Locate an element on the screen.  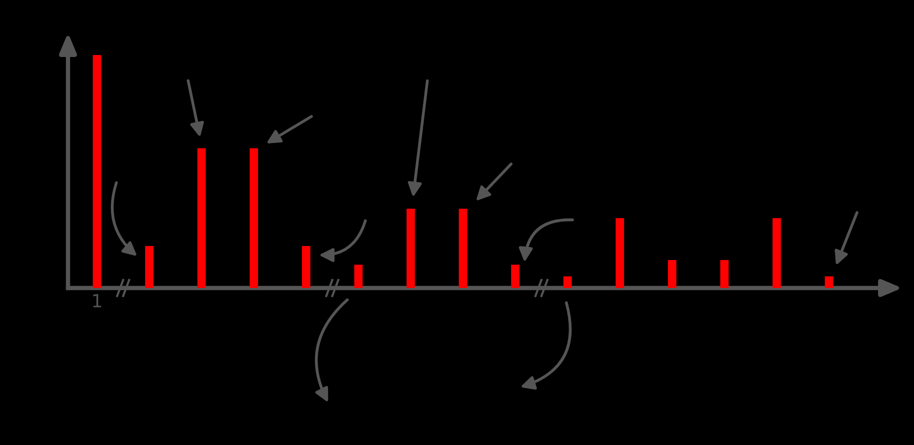
x-tick-label: 1 is located at coordinates (97, 301).